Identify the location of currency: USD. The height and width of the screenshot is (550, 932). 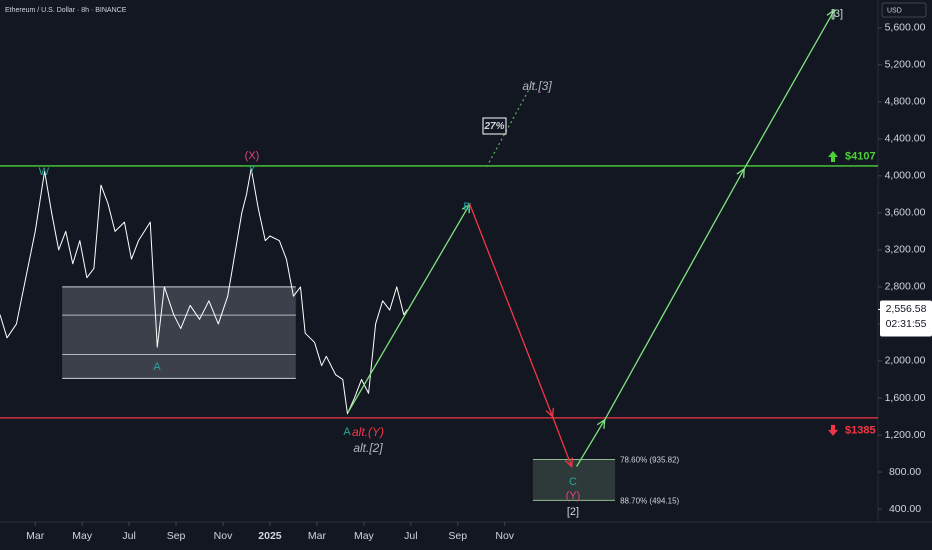
(894, 10).